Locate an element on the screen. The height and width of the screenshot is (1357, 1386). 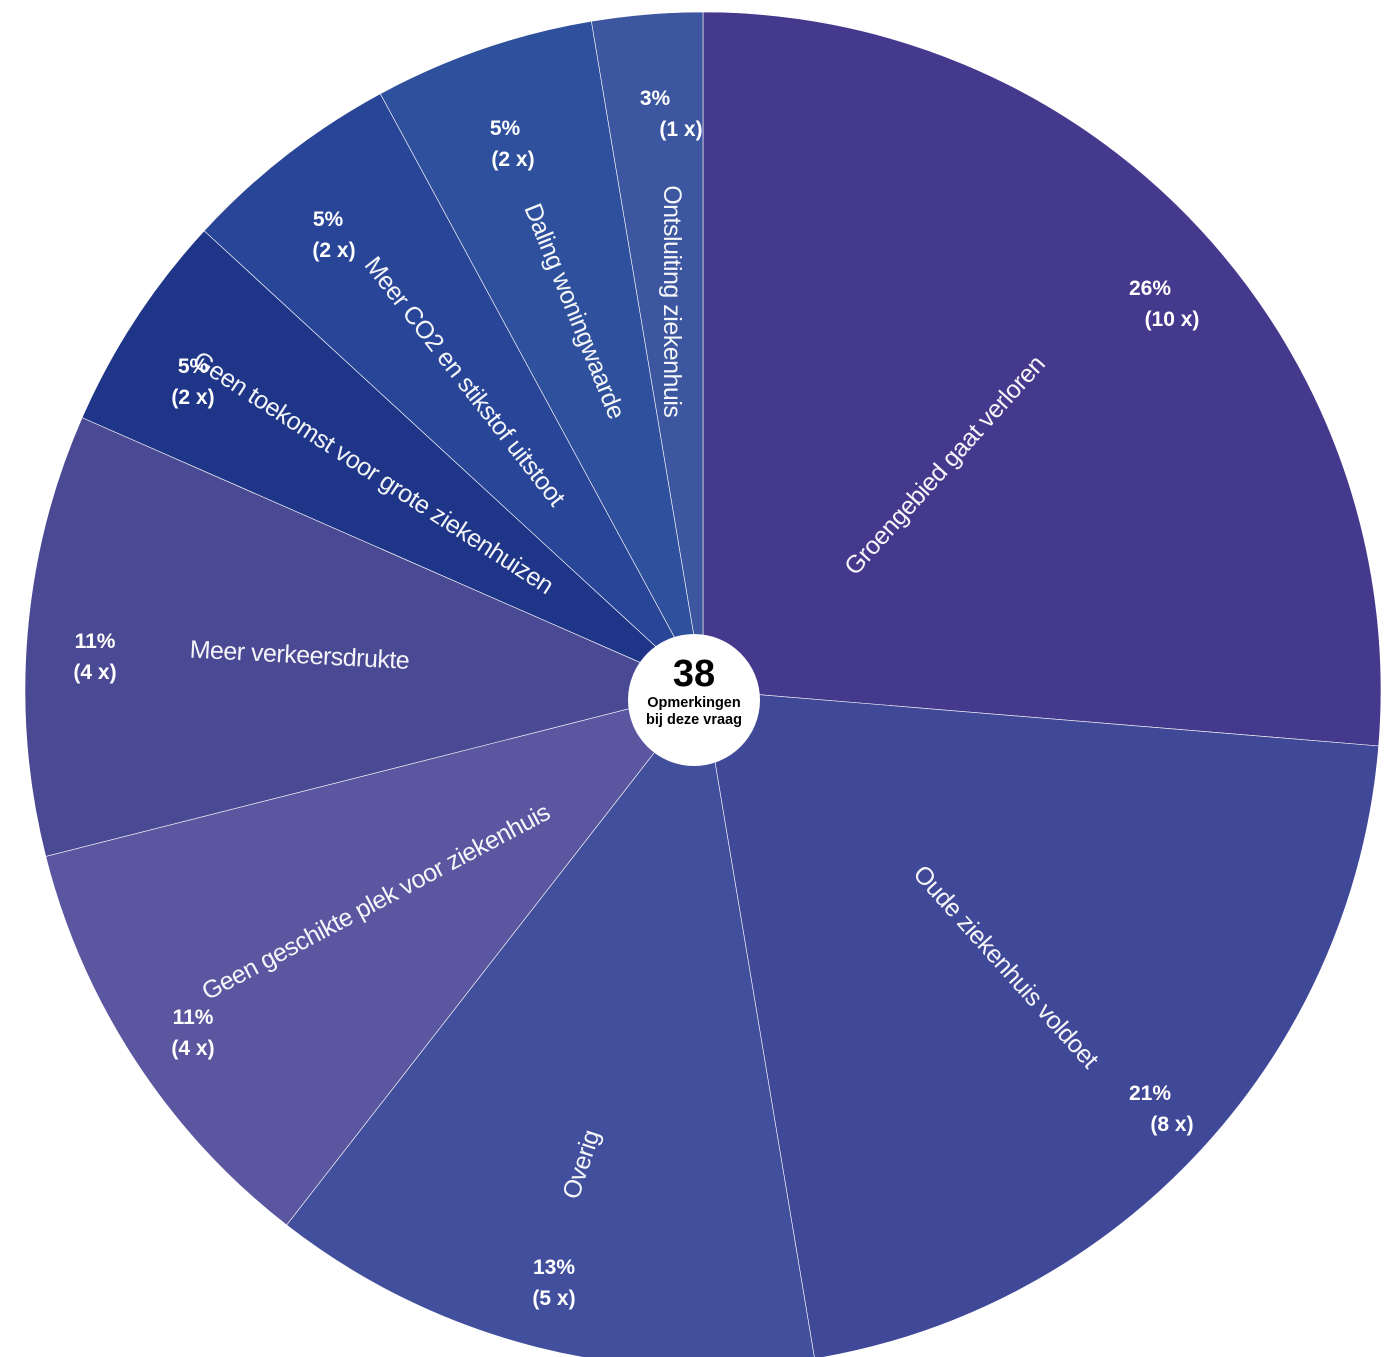
percent-label-groengebied-gaat-verloren: 26% is located at coordinates (1150, 288).